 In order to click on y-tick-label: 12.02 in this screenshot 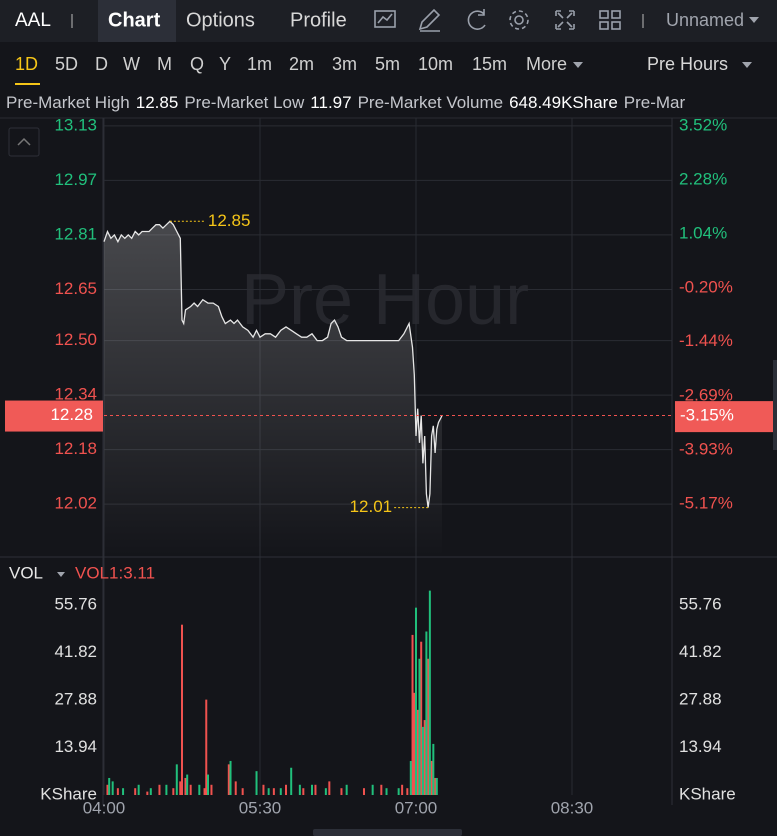, I will do `click(75, 503)`.